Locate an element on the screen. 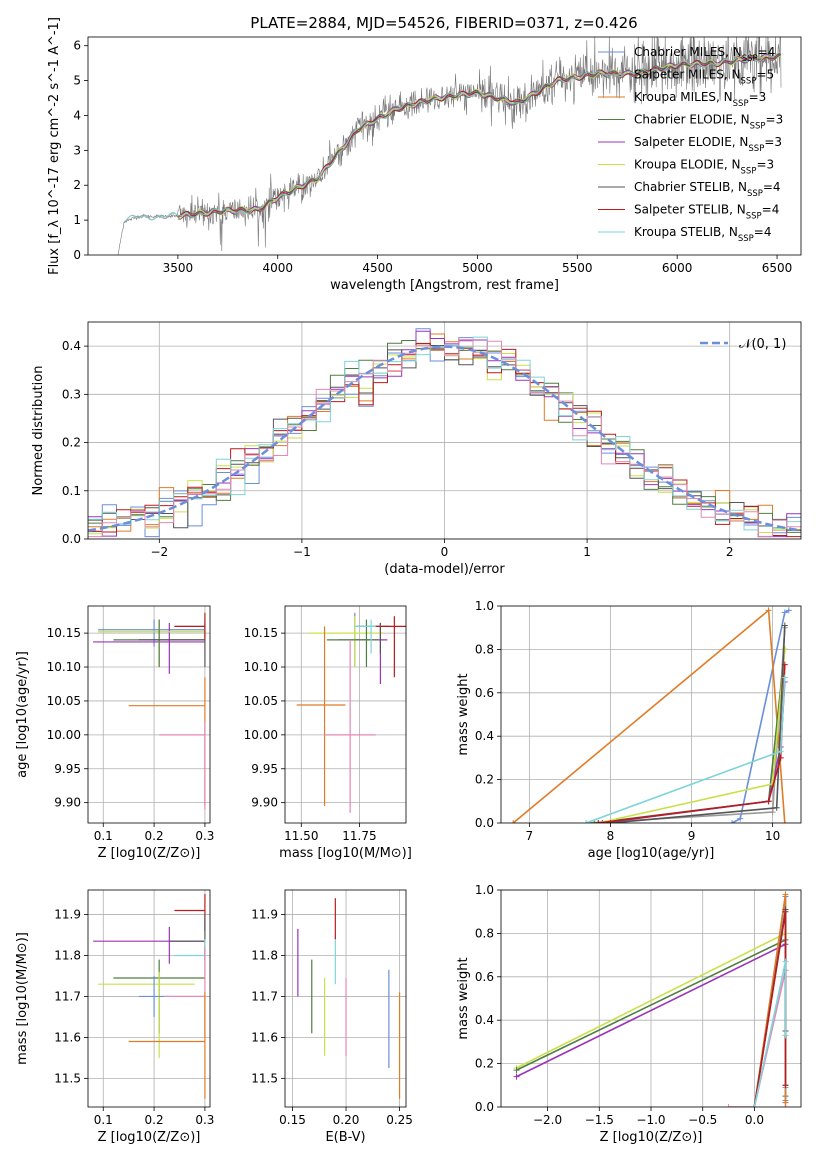 The width and height of the screenshot is (819, 1170). x-tick-label: 0.1 is located at coordinates (103, 836).